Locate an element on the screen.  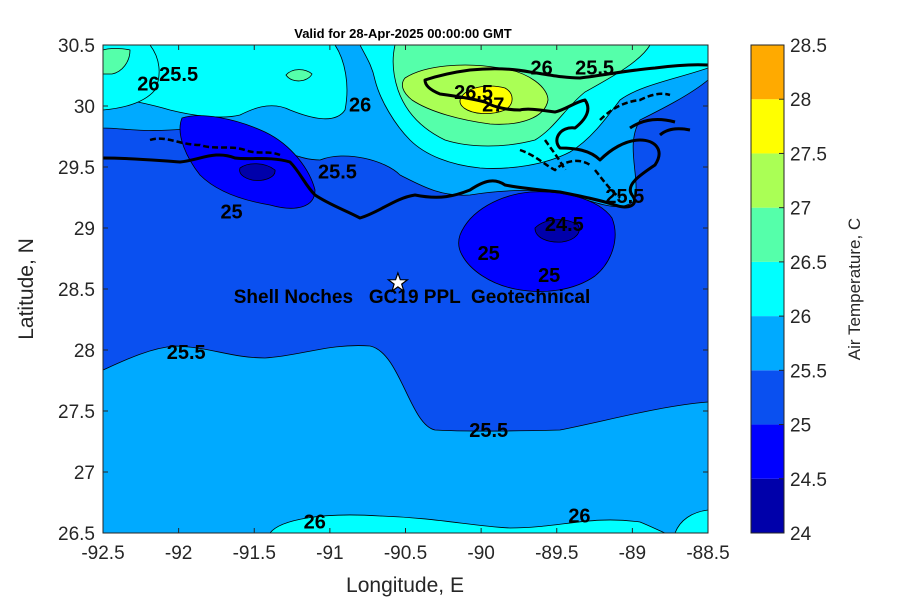
colorbar-tick-label: 27.5 is located at coordinates (808, 154).